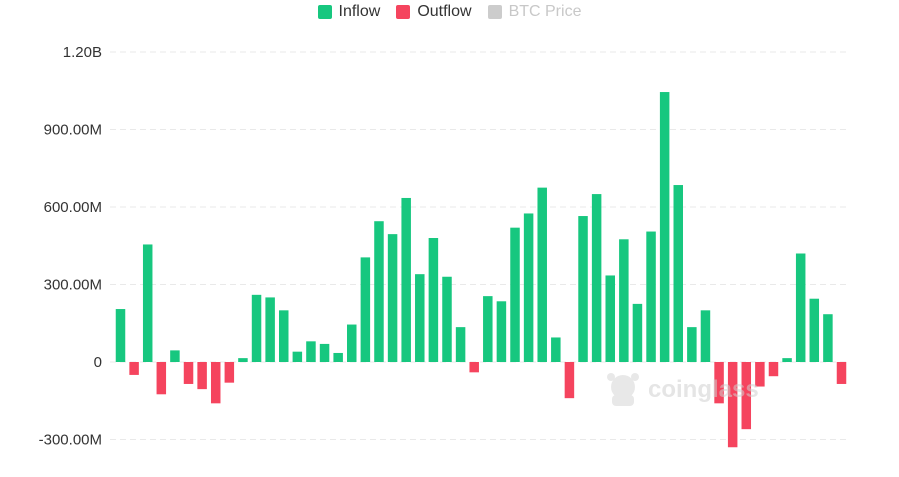  What do you see at coordinates (545, 11) in the screenshot?
I see `legend-label: BTC Price` at bounding box center [545, 11].